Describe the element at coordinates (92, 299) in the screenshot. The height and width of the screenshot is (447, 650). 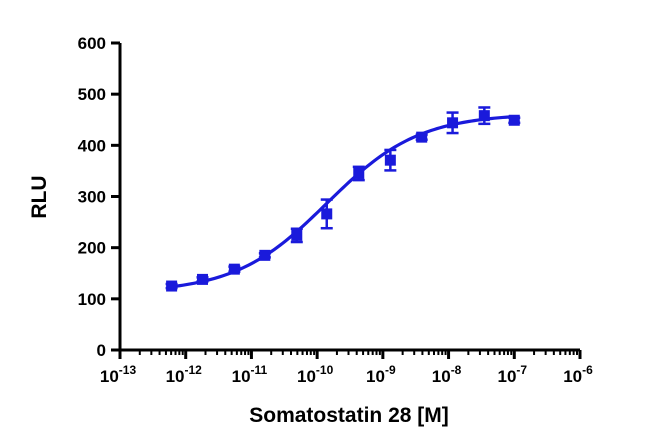
I see `y-tick-label: 100` at that location.